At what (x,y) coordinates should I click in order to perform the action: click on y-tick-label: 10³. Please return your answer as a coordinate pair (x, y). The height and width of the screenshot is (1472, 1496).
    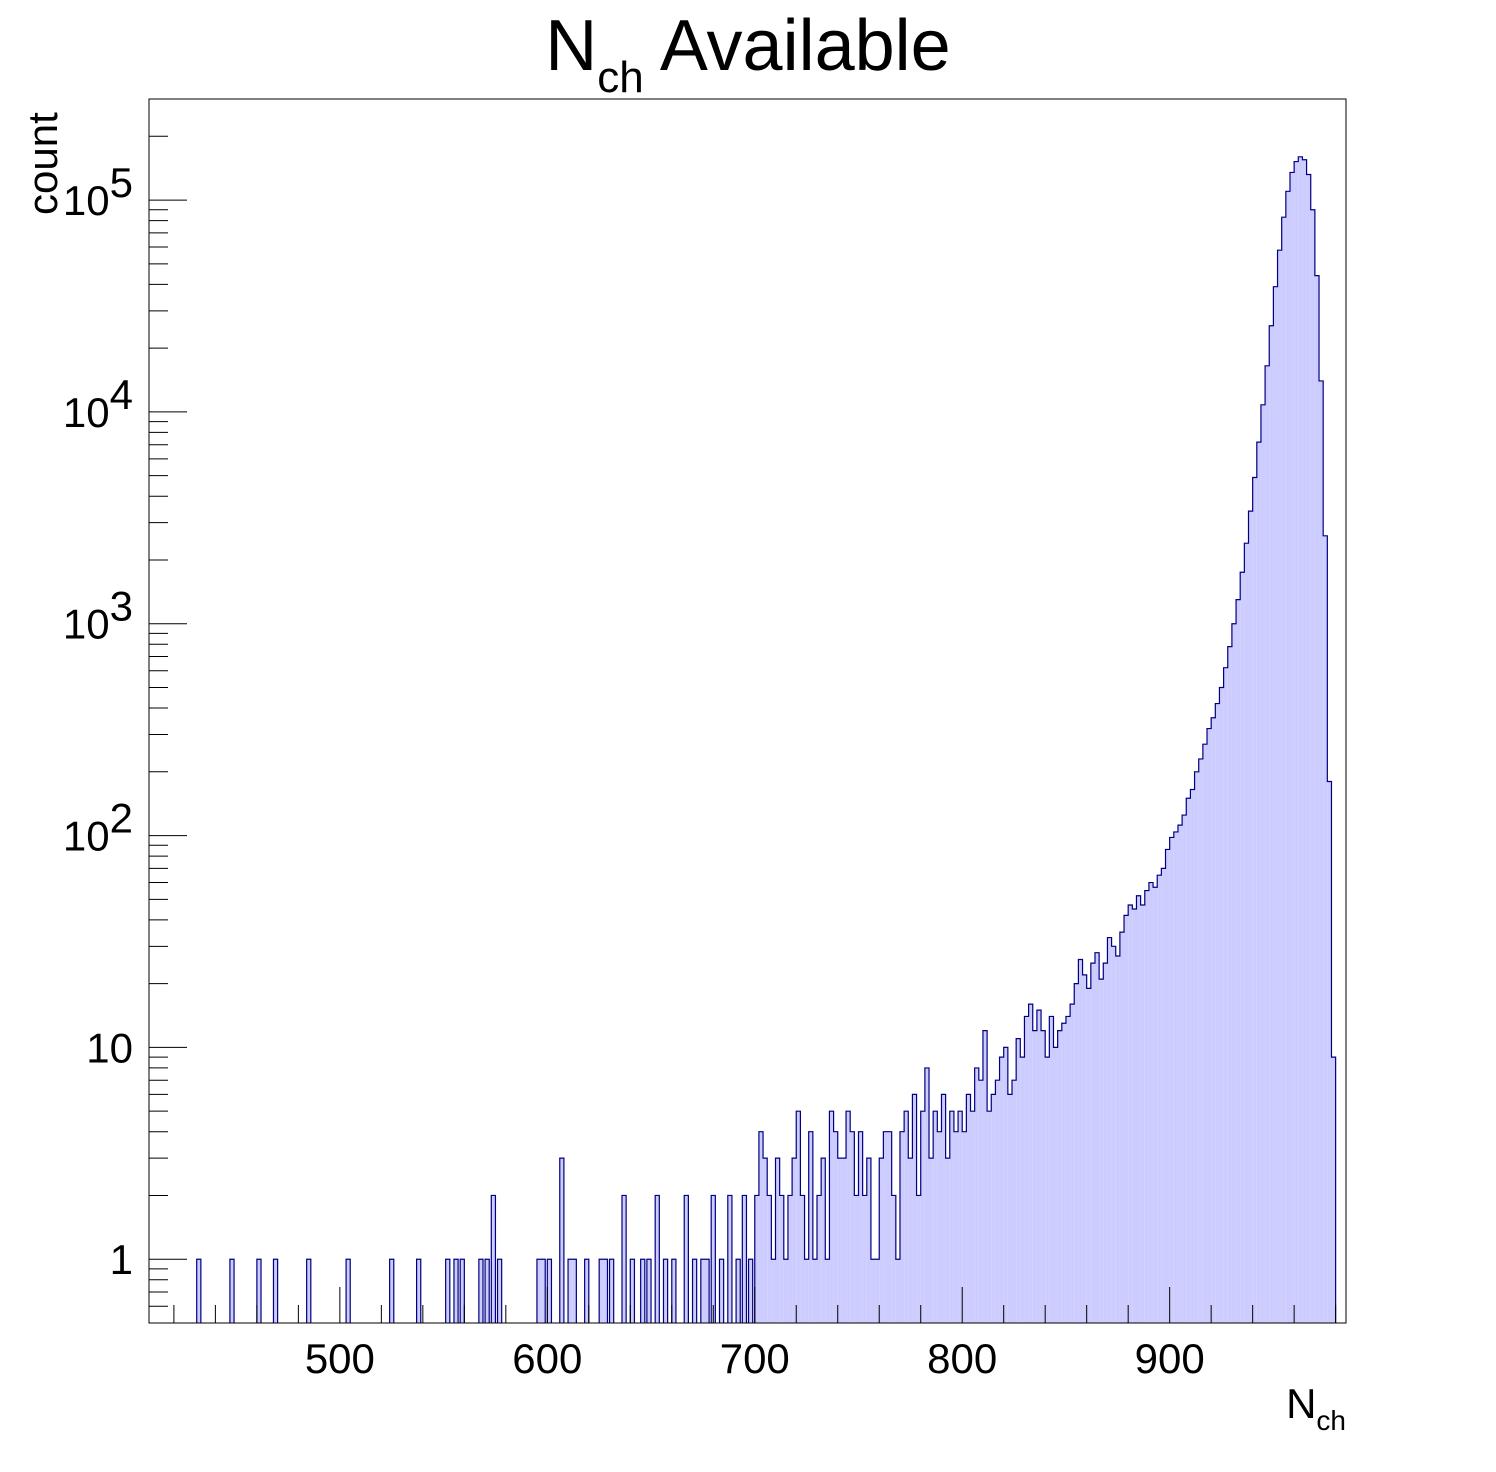
    Looking at the image, I should click on (98, 615).